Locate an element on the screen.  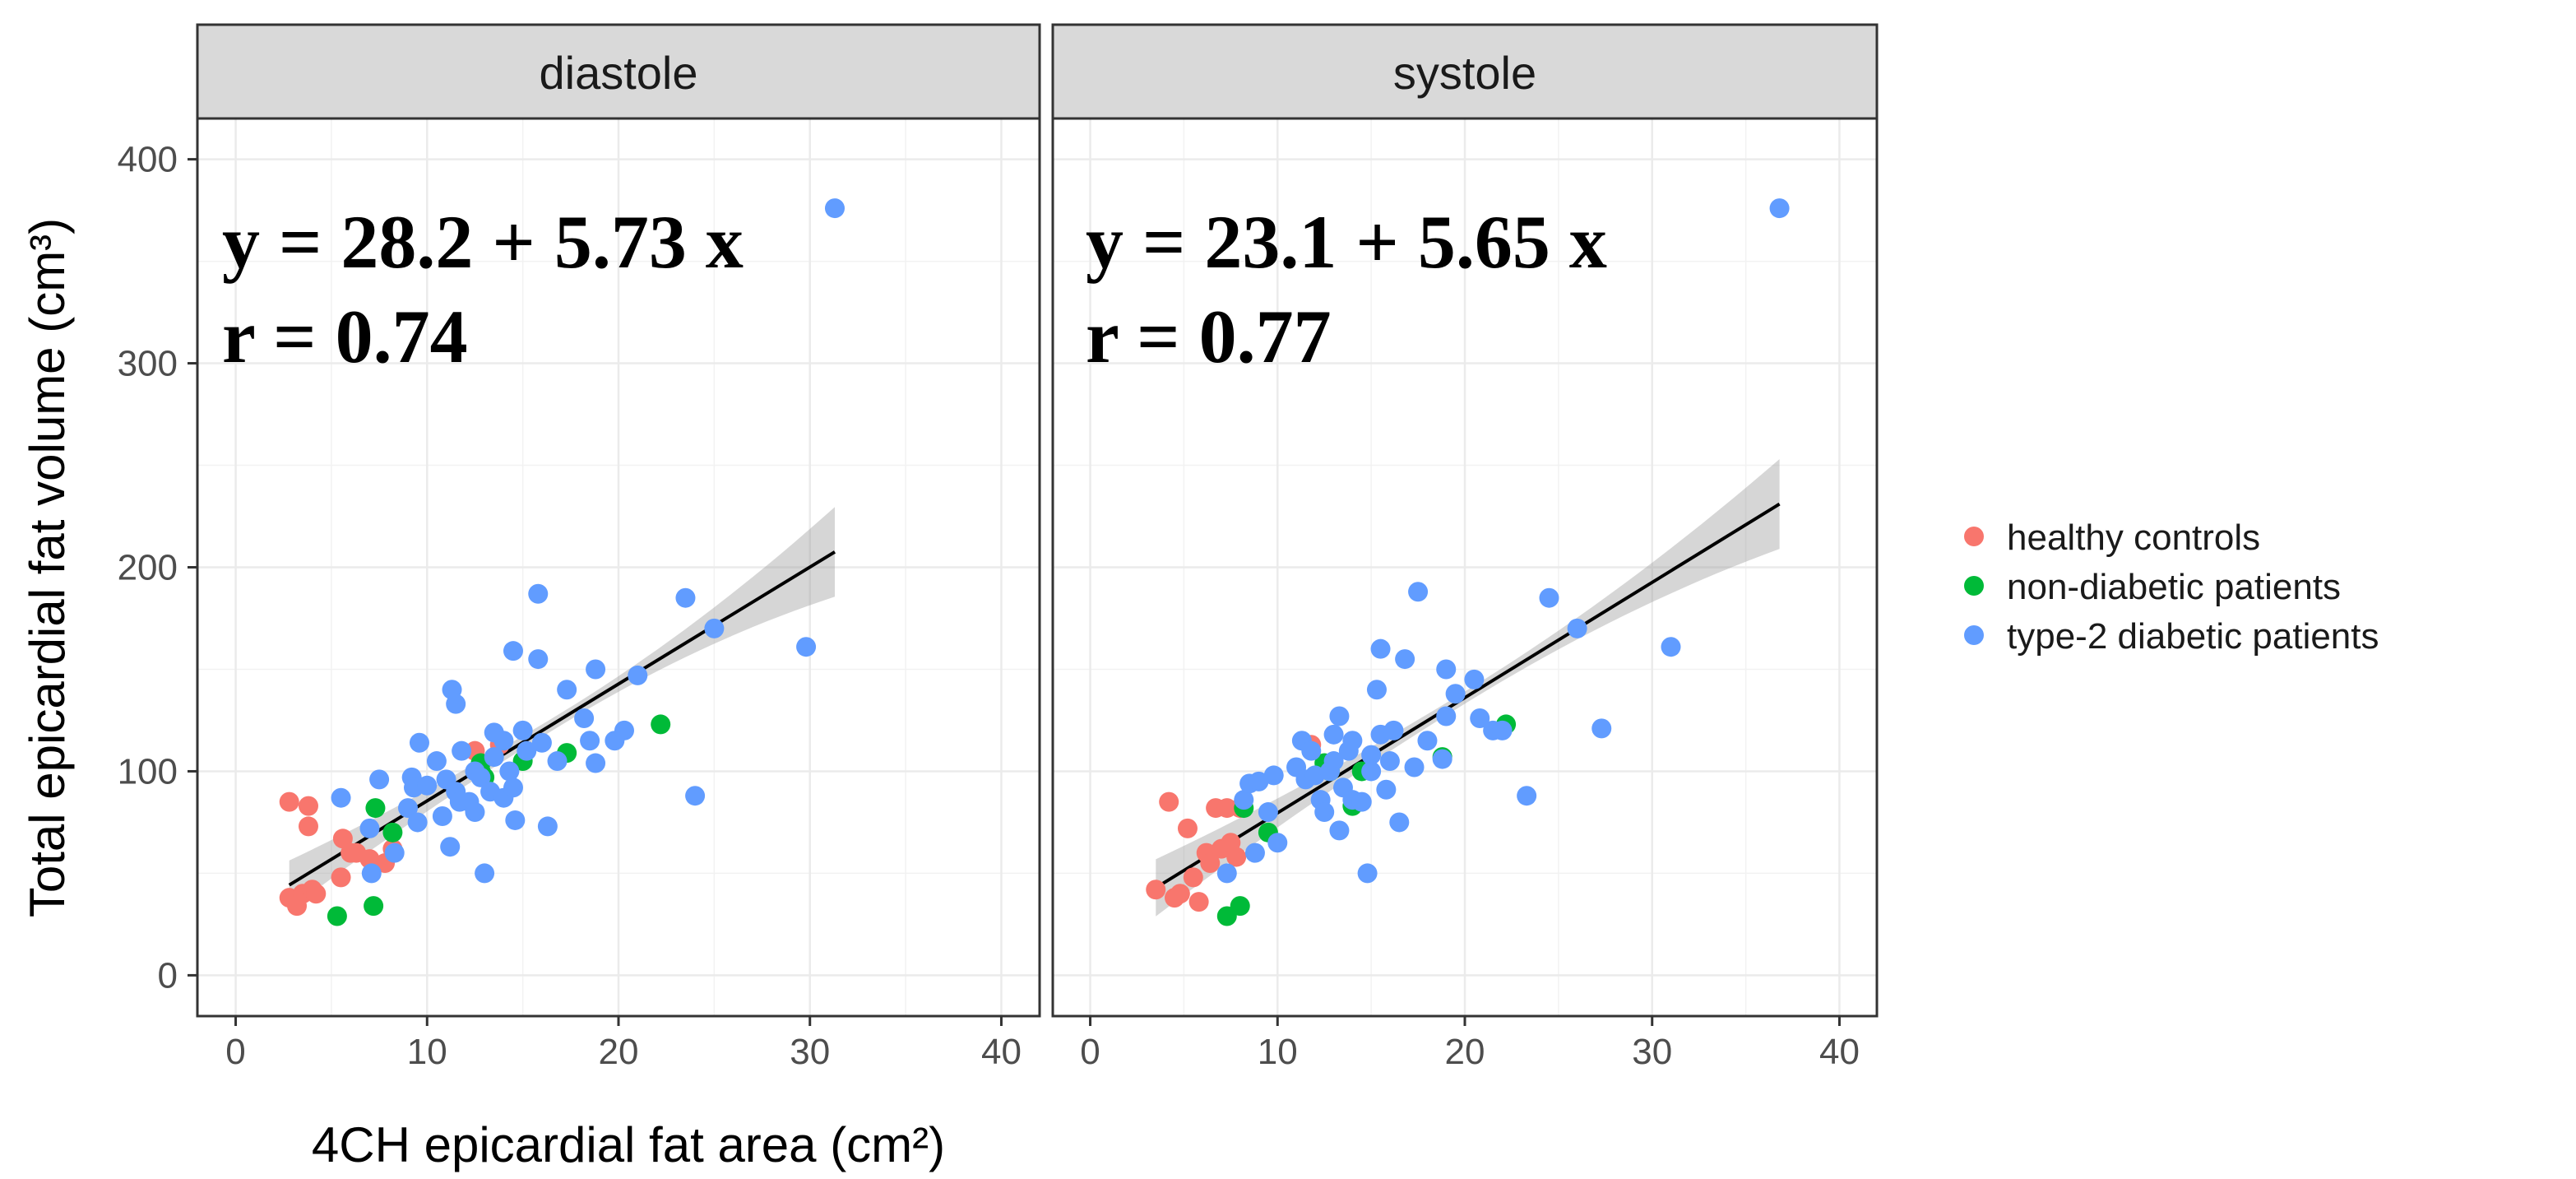
panel-systole-fit-line is located at coordinates (1468, 695).